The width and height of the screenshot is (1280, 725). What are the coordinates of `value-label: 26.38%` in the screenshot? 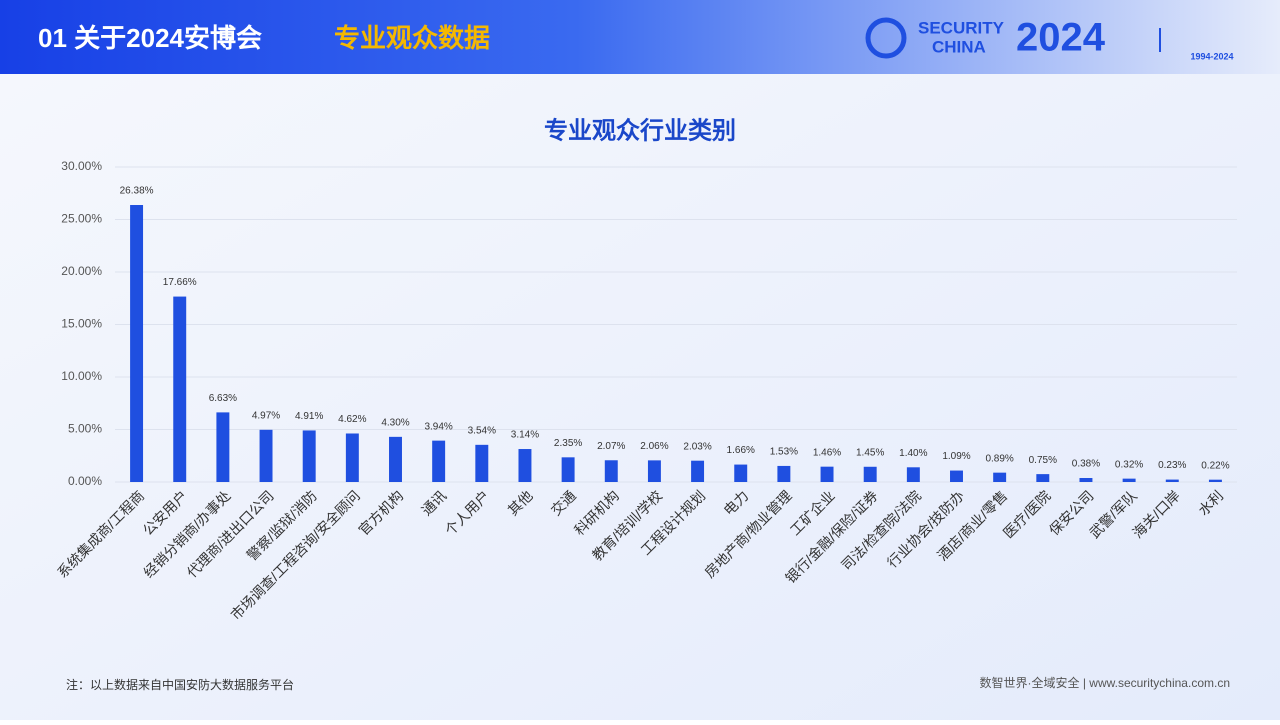 It's located at (137, 191).